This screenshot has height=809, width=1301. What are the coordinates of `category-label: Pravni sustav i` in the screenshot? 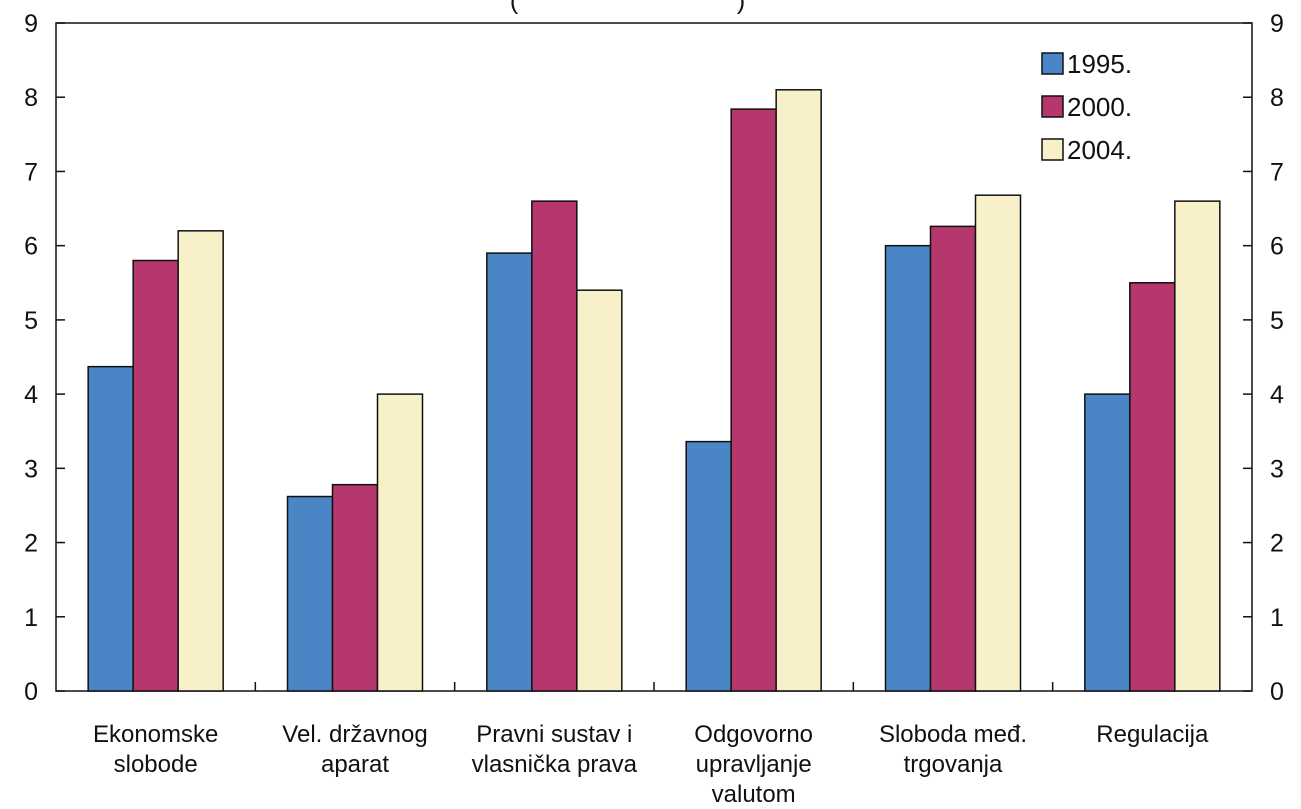 It's located at (554, 734).